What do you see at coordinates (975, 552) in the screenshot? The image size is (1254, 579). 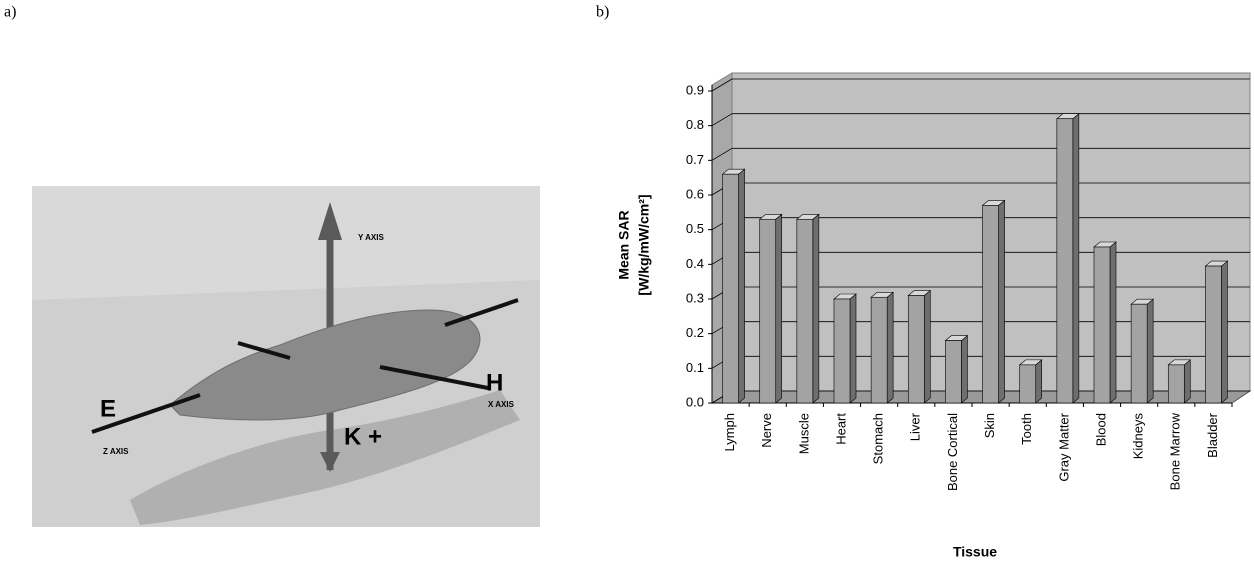 I see `x-axis-title: Tissue` at bounding box center [975, 552].